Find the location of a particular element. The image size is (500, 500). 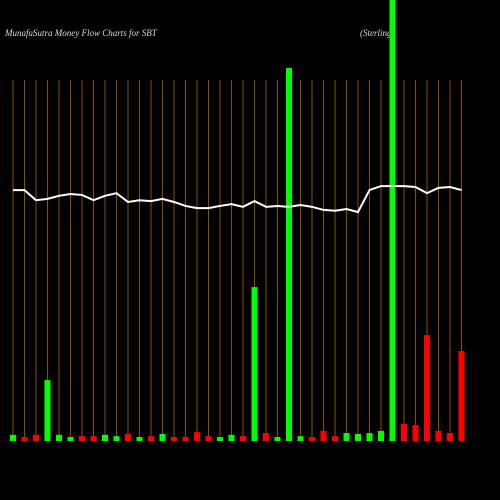

chart-title: MunafaSutra Money Flow Charts for SBT is located at coordinates (81, 33).